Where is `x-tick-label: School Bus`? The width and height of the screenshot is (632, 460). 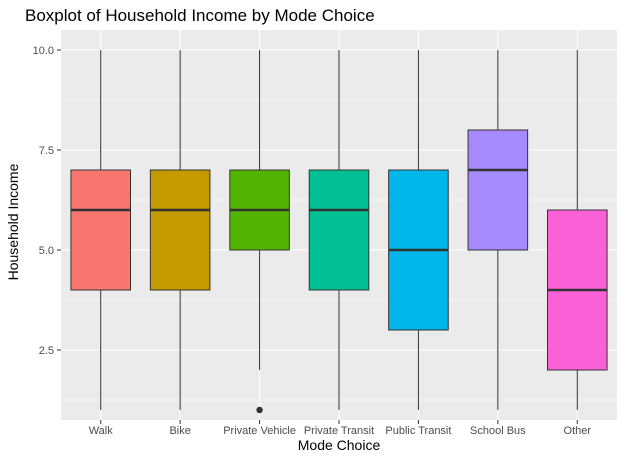
x-tick-label: School Bus is located at coordinates (498, 431).